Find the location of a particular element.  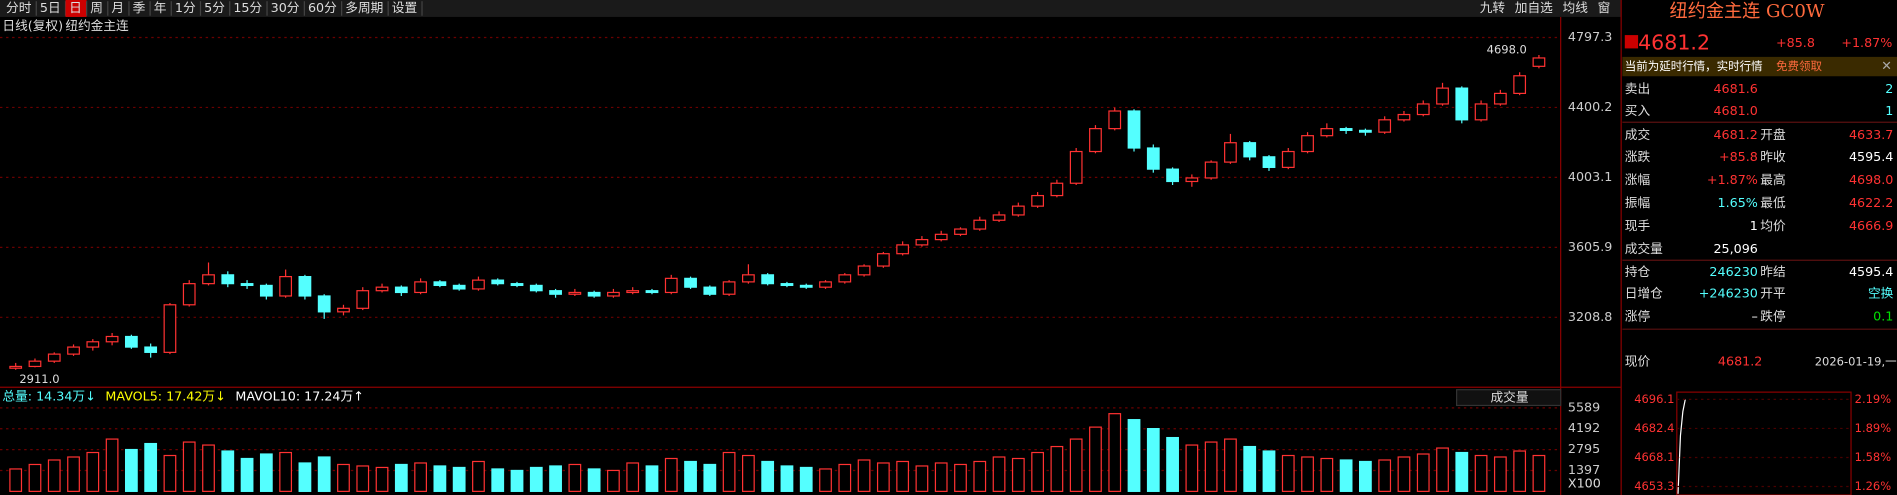

period: 日线(复权) is located at coordinates (32, 25).